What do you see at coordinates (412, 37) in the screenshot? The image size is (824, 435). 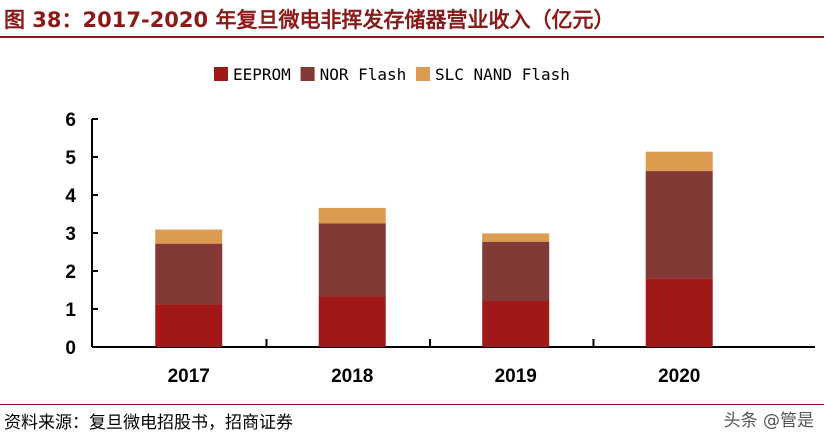 I see `title-divider` at bounding box center [412, 37].